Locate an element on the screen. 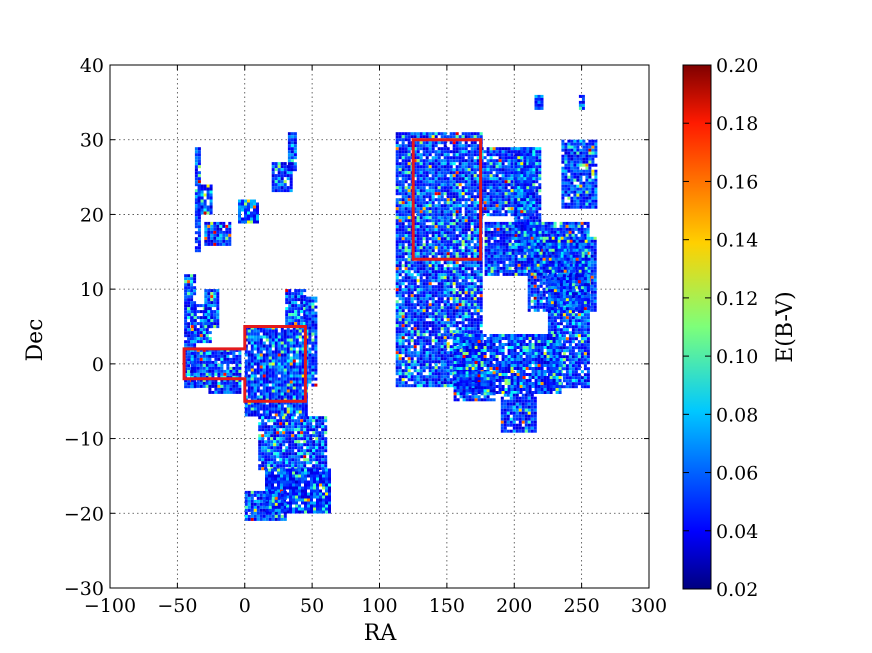 This screenshot has width=872, height=653. colorbar-tick-label: 0.16 is located at coordinates (737, 182).